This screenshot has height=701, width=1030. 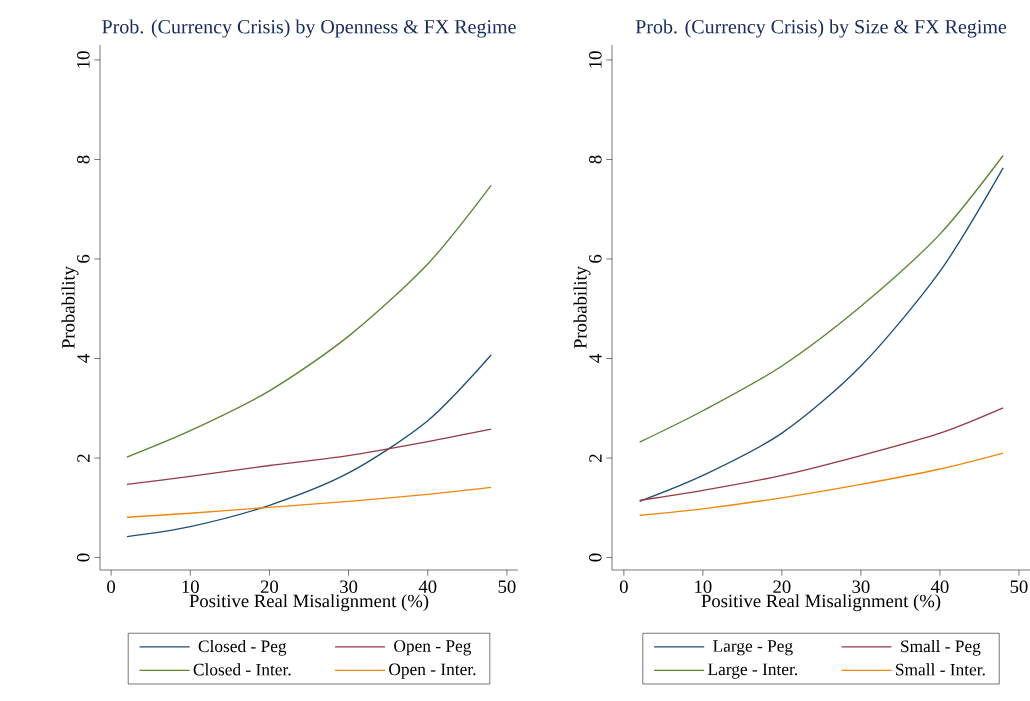 What do you see at coordinates (242, 647) in the screenshot?
I see `legend-label: Closed - Peg` at bounding box center [242, 647].